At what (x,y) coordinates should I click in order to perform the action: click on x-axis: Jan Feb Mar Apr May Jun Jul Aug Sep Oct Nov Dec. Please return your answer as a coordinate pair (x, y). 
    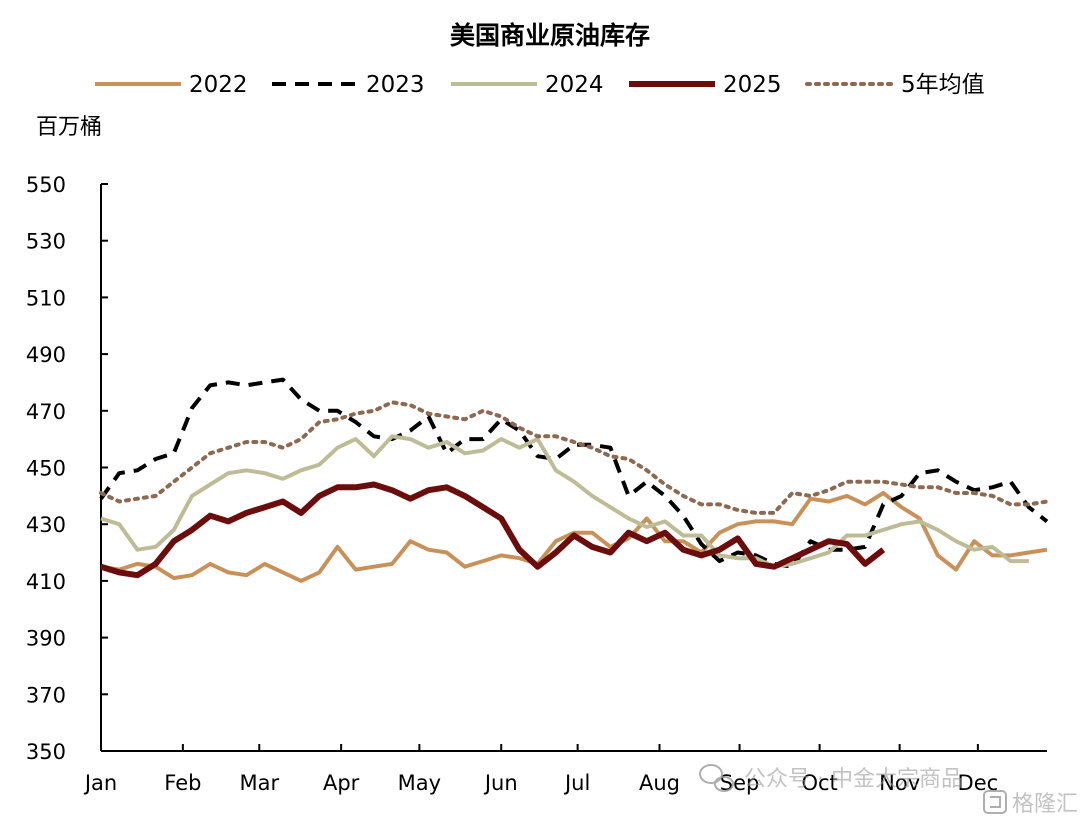
    Looking at the image, I should click on (565, 769).